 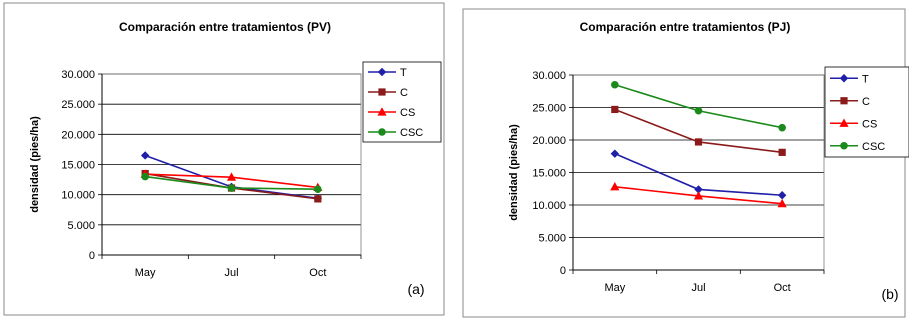 I want to click on chart-a-ytick-label: 0, so click(x=92, y=256).